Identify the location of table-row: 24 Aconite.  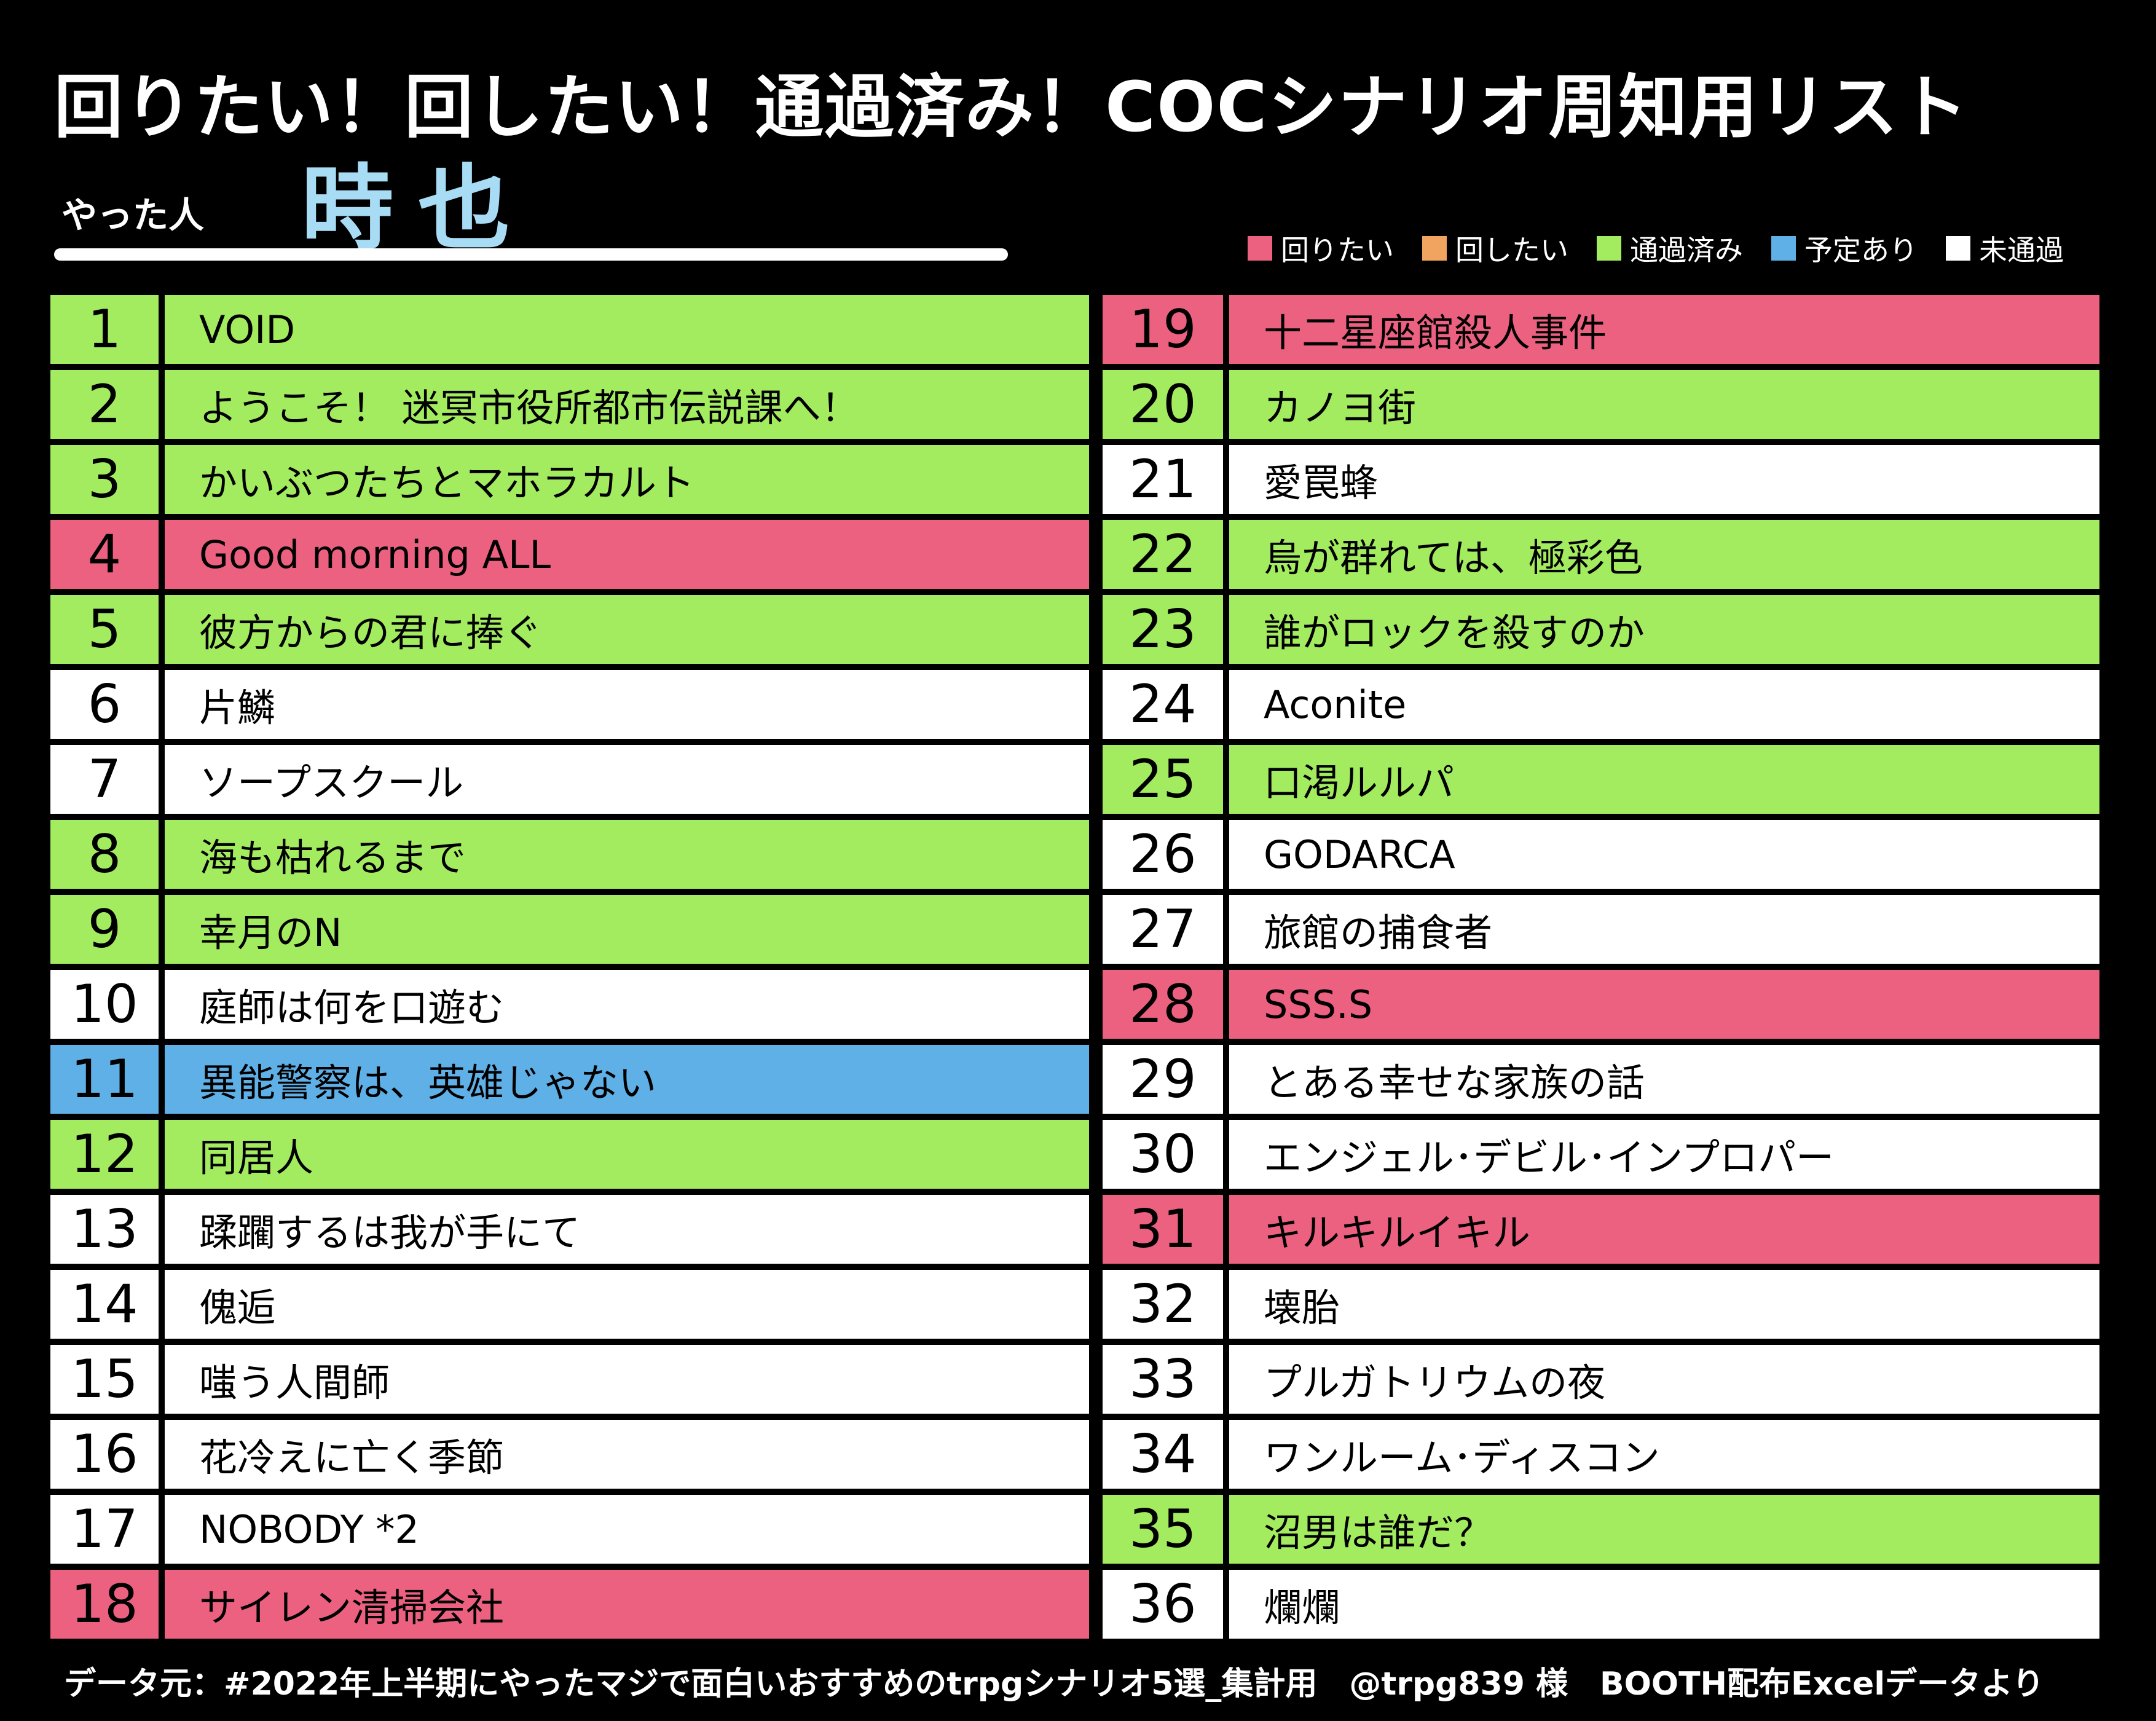
(1601, 704).